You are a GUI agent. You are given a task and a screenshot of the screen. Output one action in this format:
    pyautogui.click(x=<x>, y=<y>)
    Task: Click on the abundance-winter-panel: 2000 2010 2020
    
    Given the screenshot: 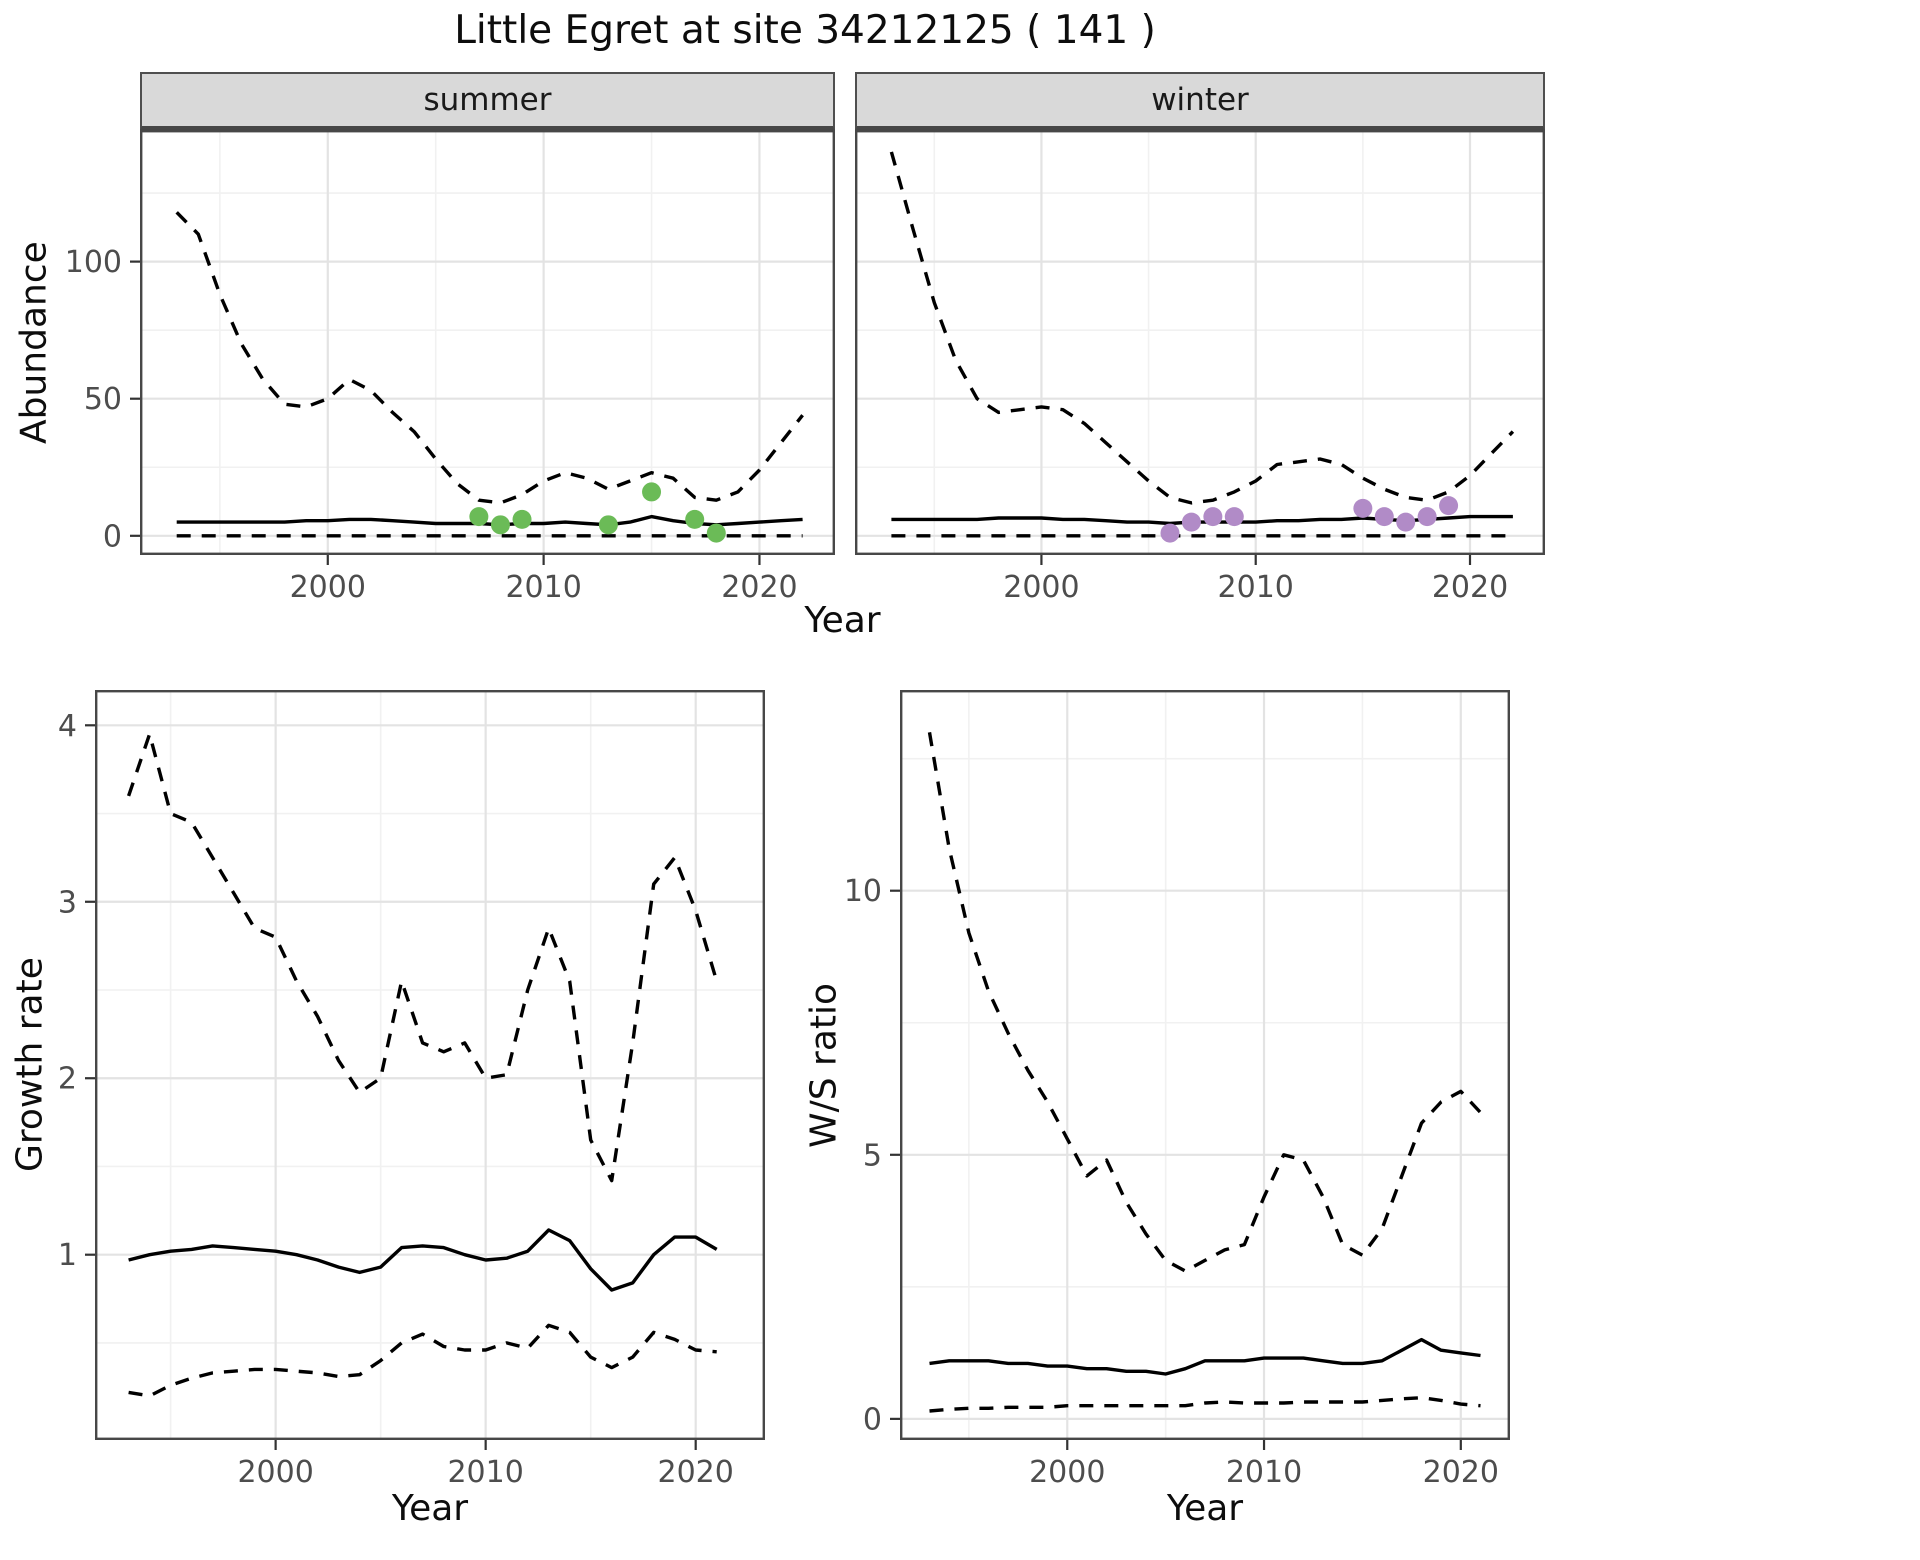 What is the action you would take?
    pyautogui.click(x=1200, y=367)
    